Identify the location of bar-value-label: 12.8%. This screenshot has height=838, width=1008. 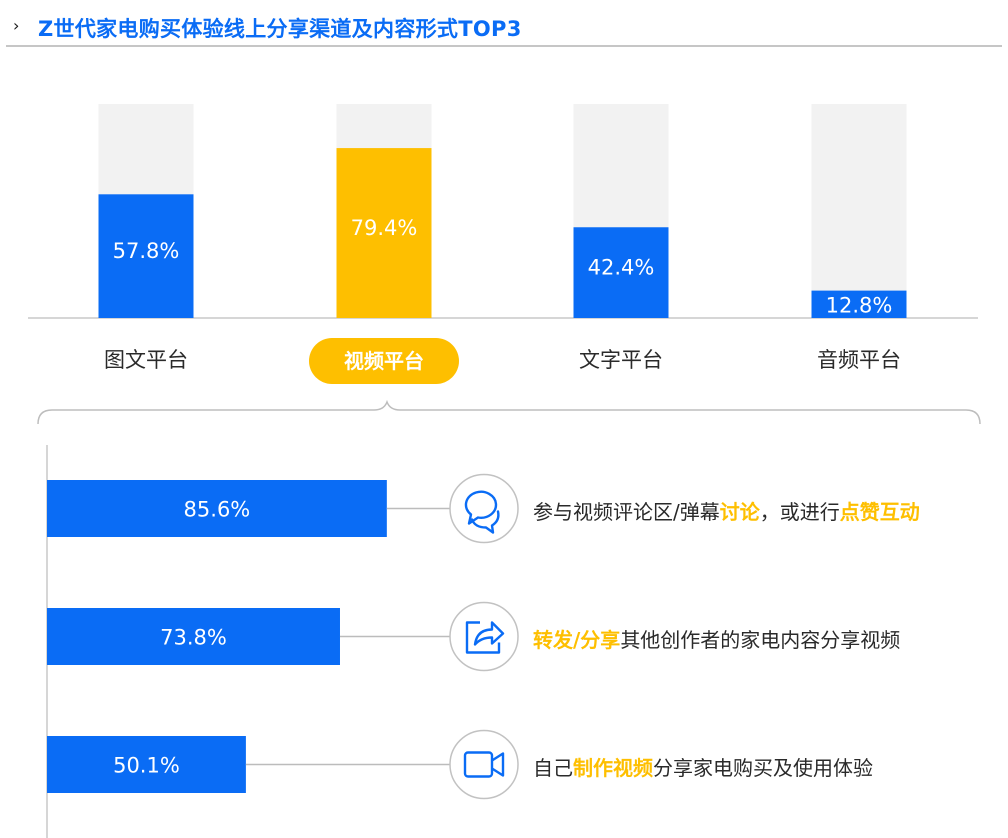
(859, 305).